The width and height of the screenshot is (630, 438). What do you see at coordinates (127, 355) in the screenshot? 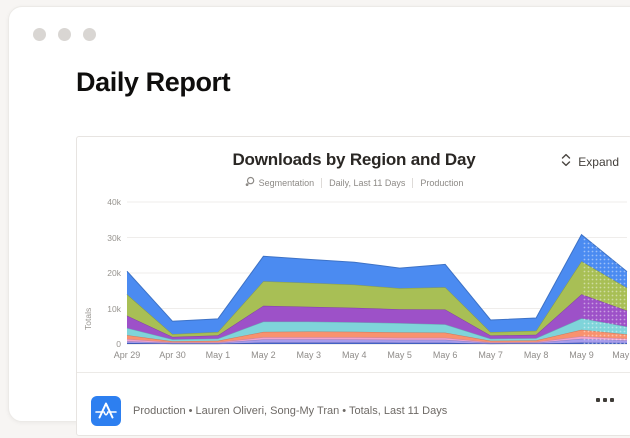
I see `x-tick-label: Apr 29` at bounding box center [127, 355].